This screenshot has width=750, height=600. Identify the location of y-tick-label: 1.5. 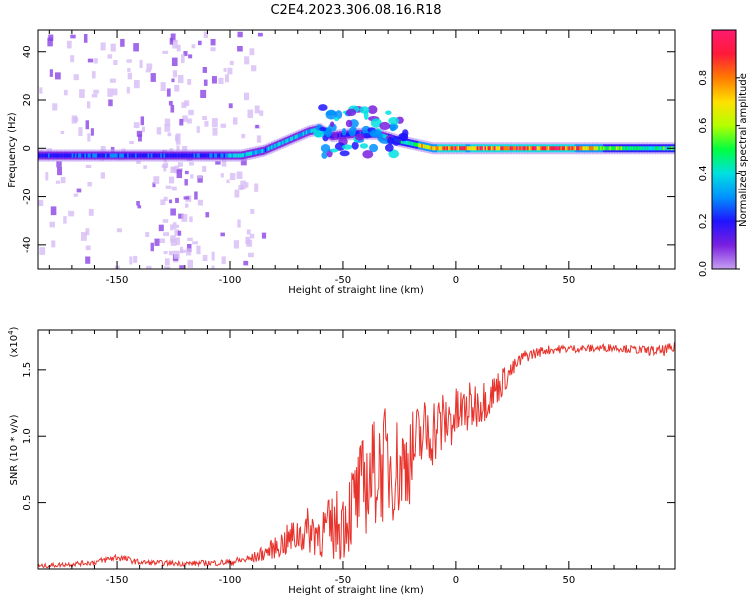
(27, 370).